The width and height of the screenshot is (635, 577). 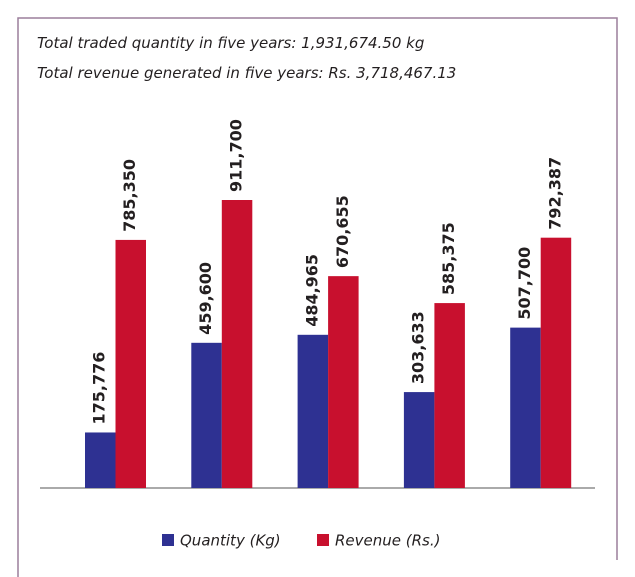 I want to click on value-label: 670,655, so click(x=342, y=231).